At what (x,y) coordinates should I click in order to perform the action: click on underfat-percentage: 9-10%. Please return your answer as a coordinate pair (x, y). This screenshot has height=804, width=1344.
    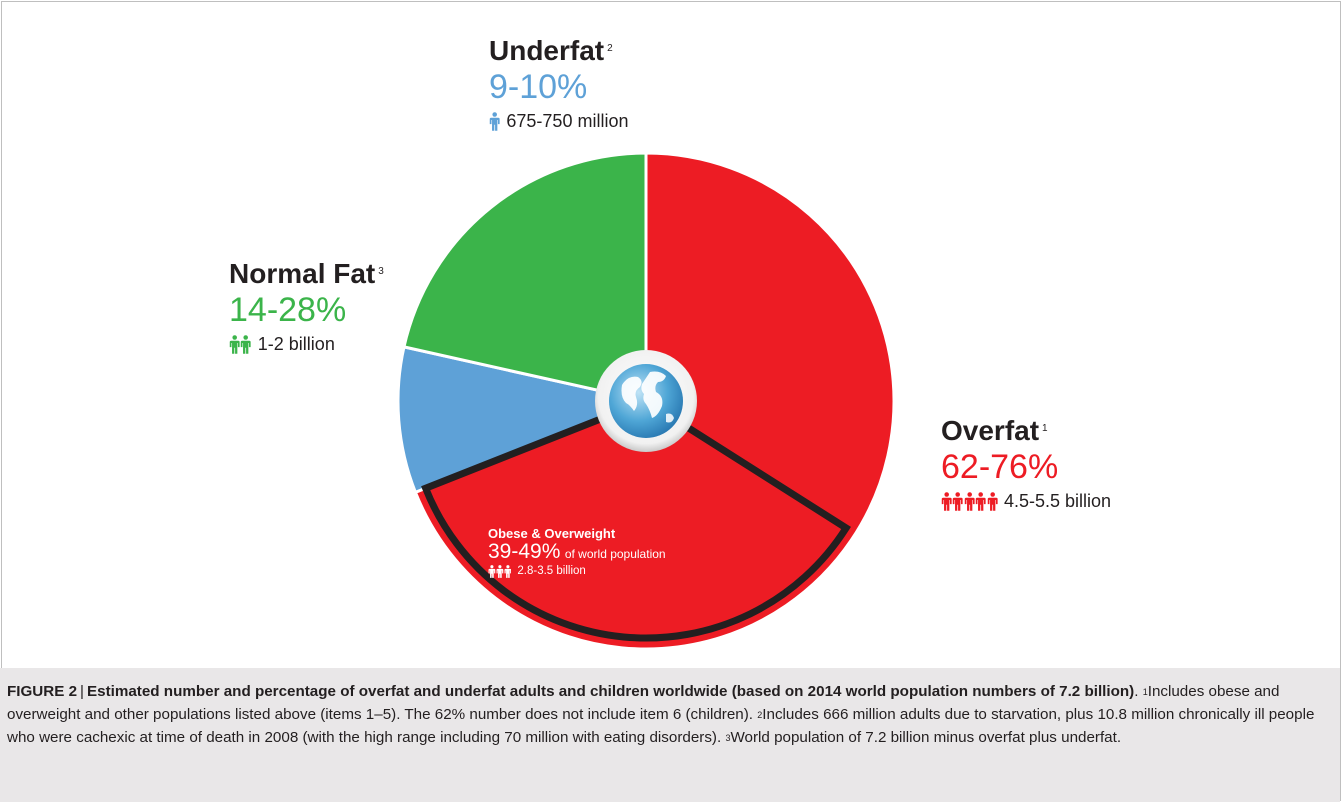
    Looking at the image, I should click on (538, 87).